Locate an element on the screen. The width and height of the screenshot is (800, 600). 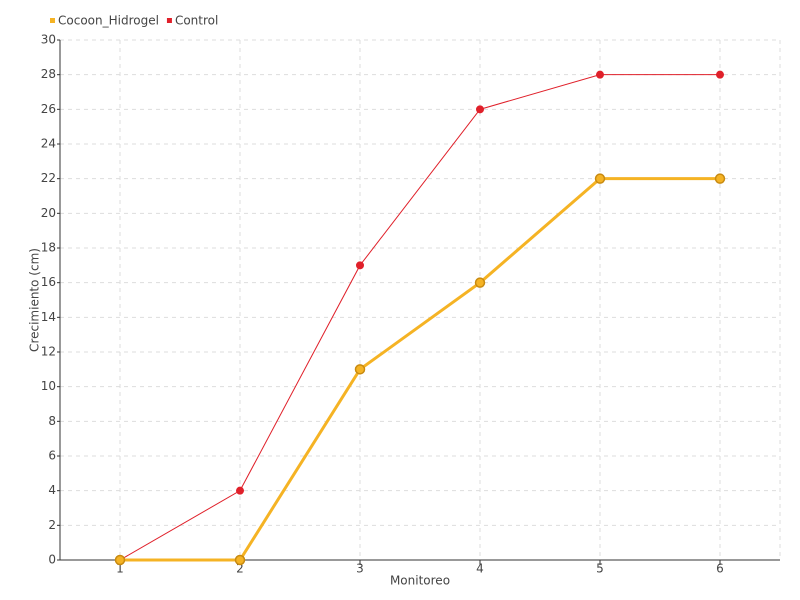
x-tick-label: 6 is located at coordinates (720, 569).